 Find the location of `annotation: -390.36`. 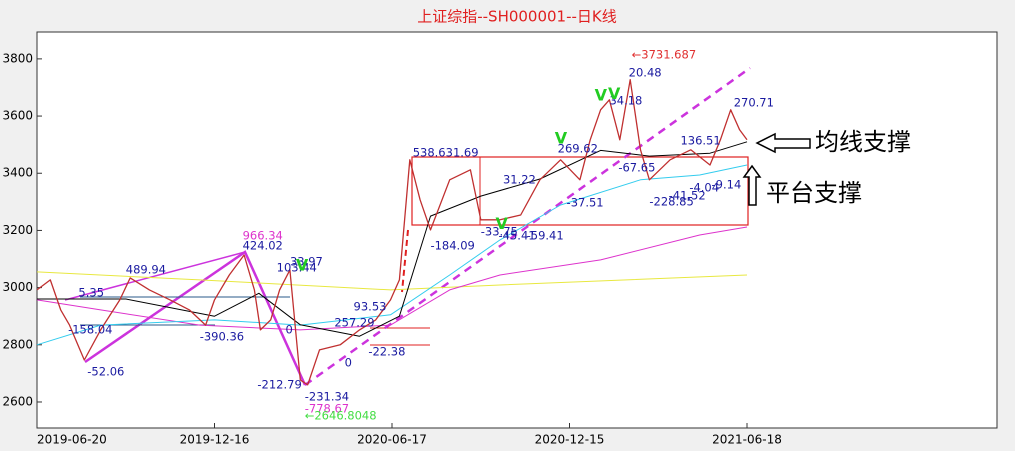

annotation: -390.36 is located at coordinates (222, 337).